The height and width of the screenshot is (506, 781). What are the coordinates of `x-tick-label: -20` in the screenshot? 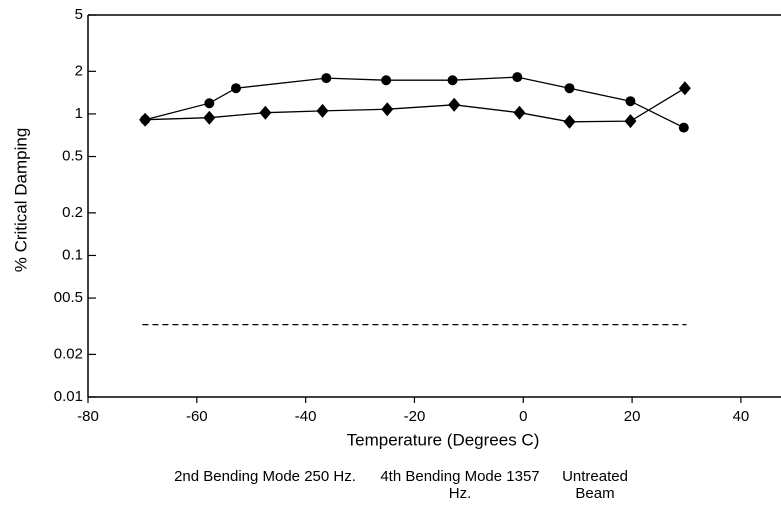 It's located at (415, 416).